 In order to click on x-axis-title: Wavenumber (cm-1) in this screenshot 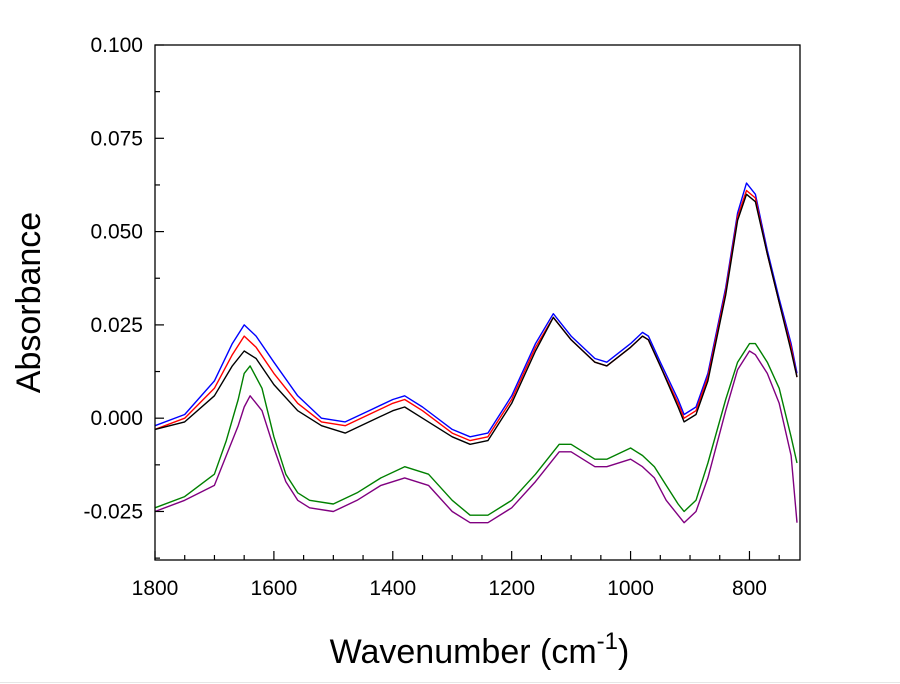, I will do `click(480, 649)`.